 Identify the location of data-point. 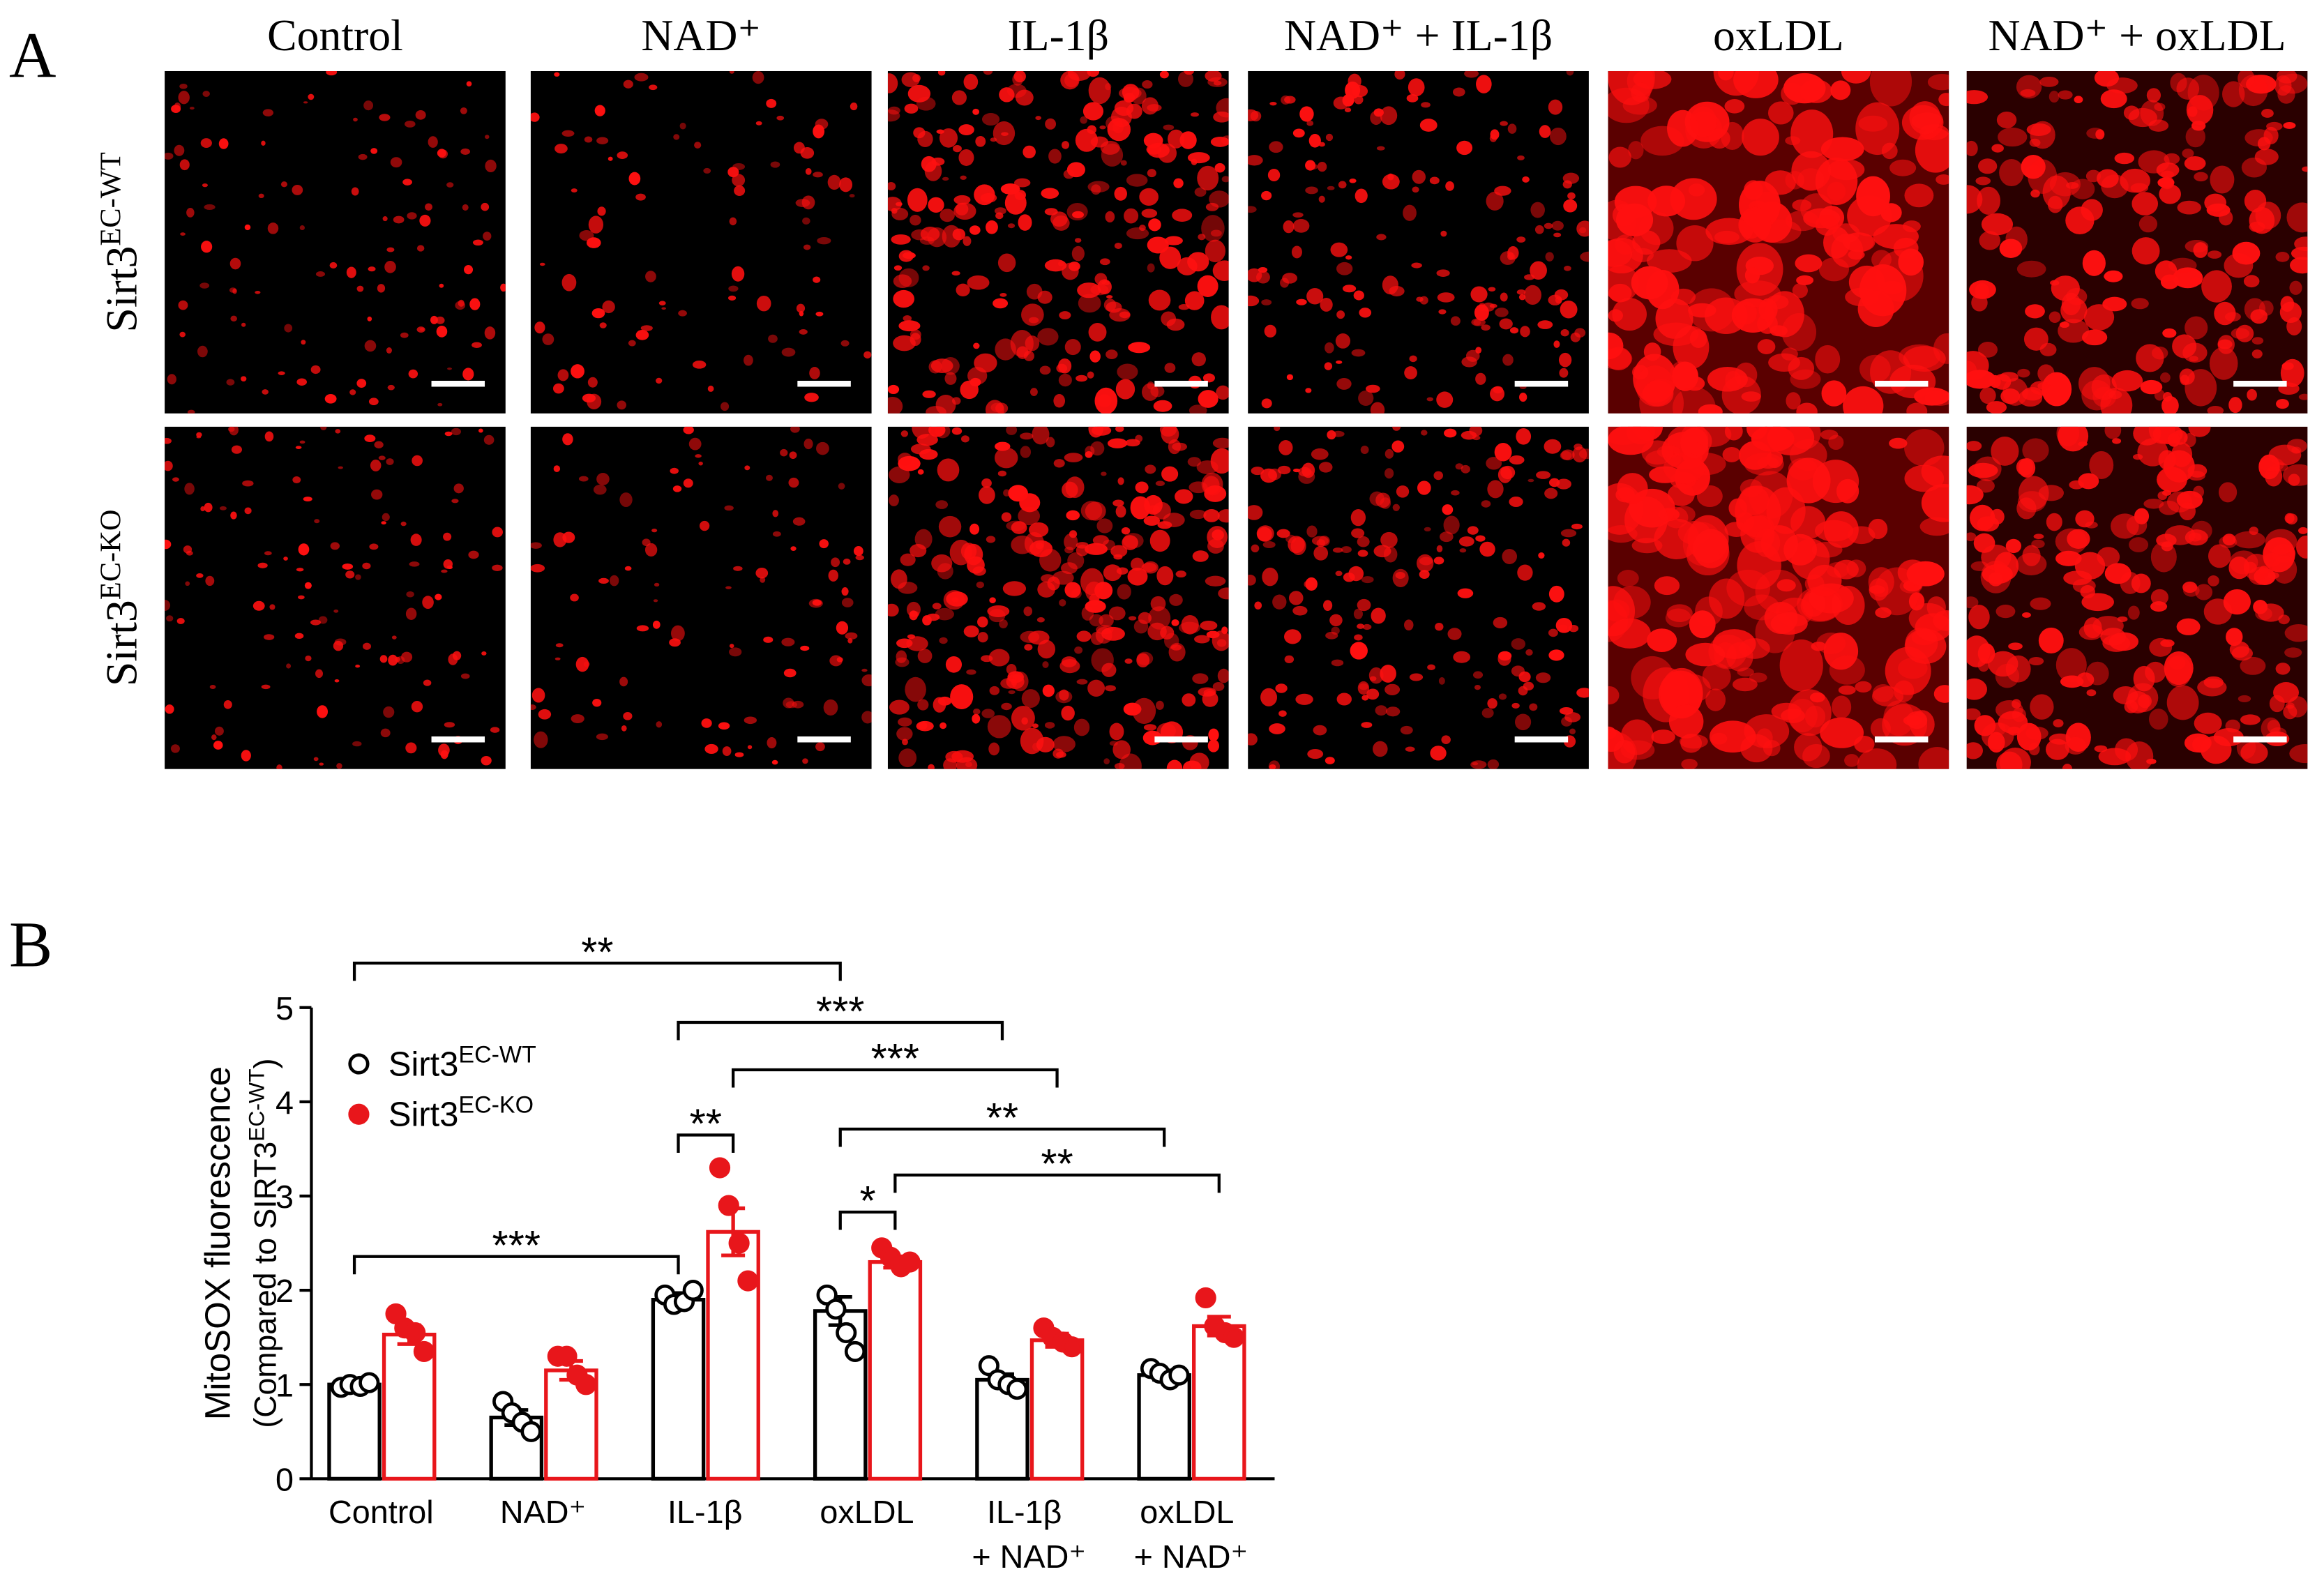
(369, 1382).